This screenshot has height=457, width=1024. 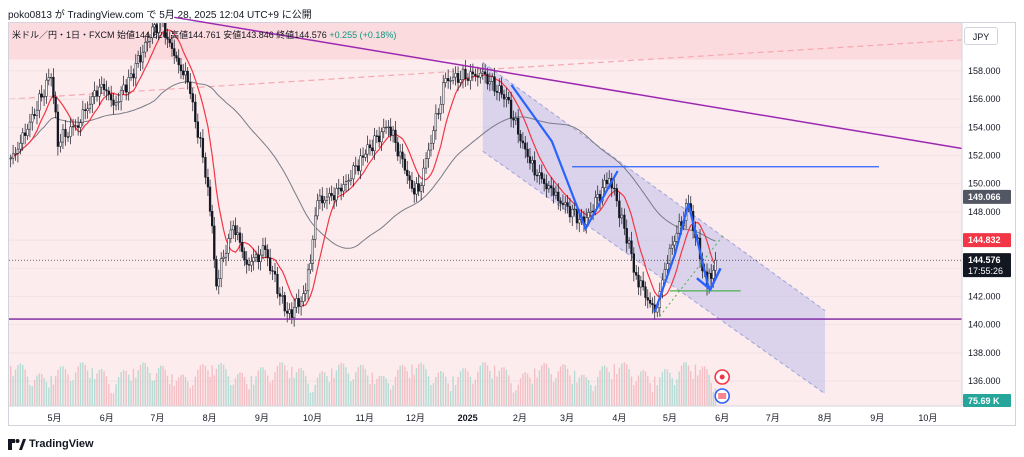 I want to click on economic-event-jp-dot, so click(x=722, y=377).